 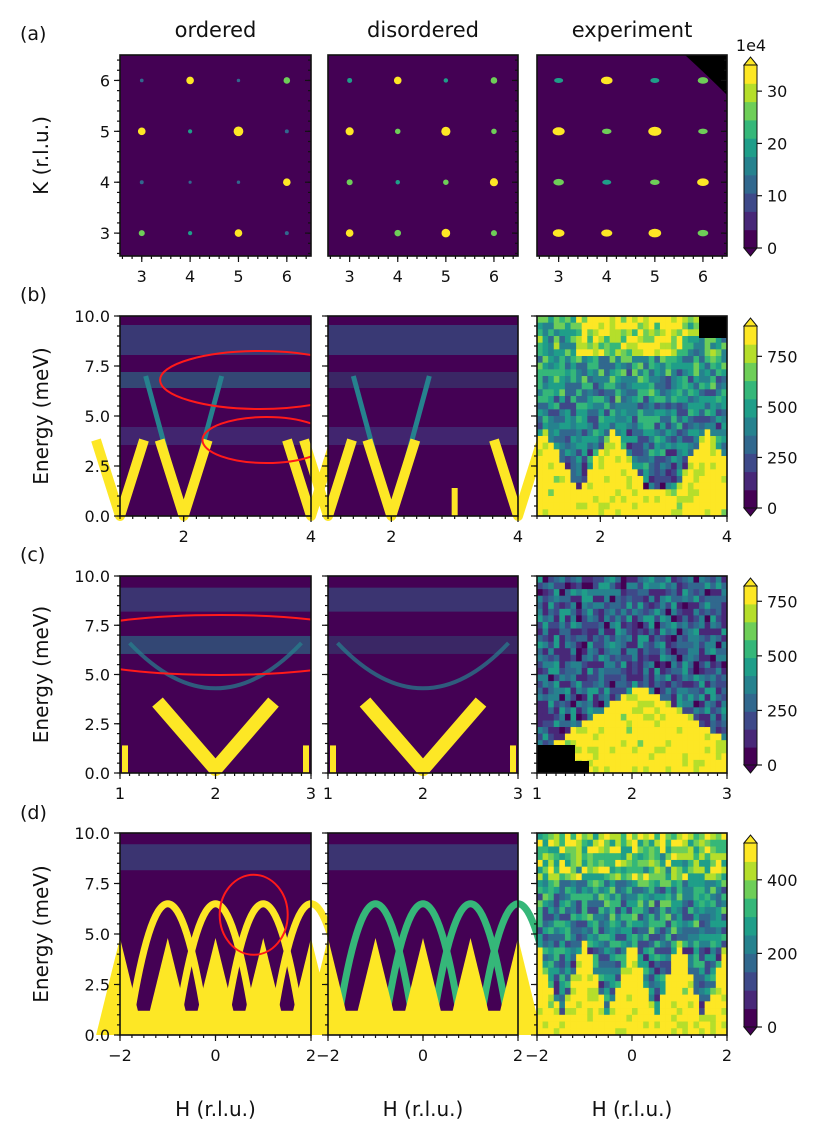 What do you see at coordinates (256, 440) in the screenshot?
I see `annotation-ellipse` at bounding box center [256, 440].